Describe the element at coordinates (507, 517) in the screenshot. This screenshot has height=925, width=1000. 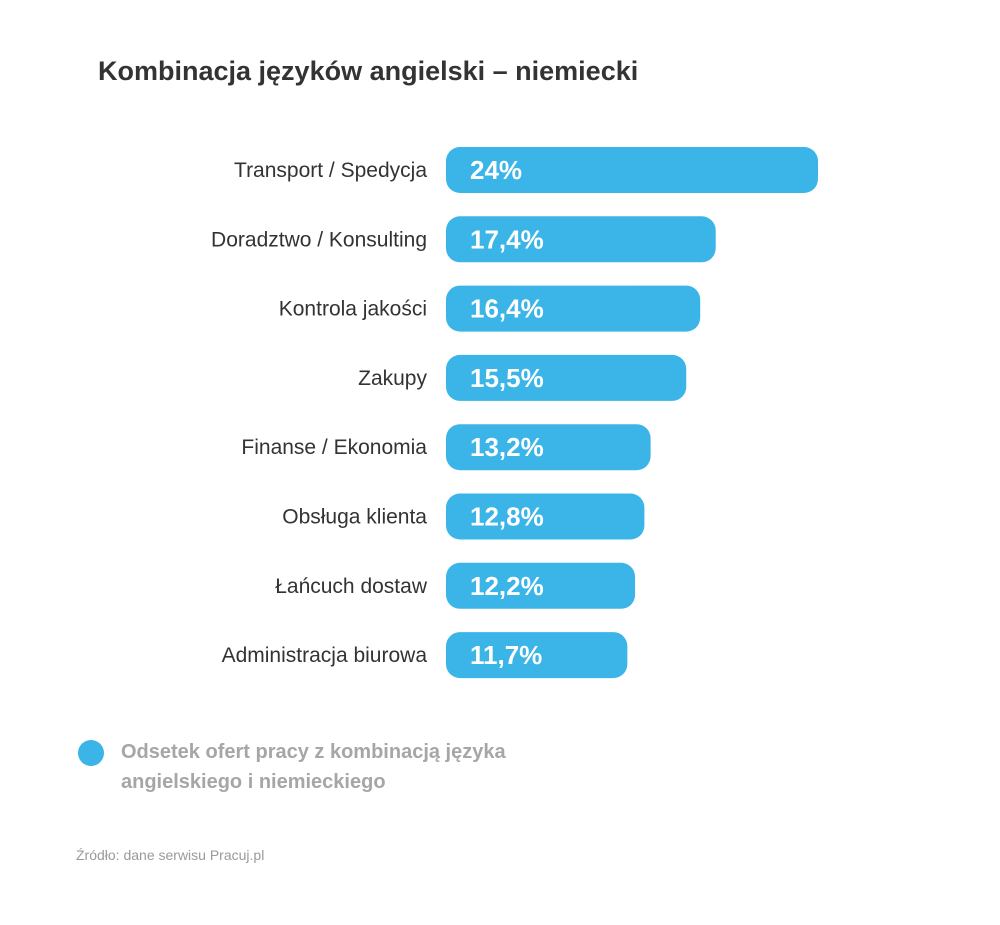
I see `data-label: 12,8%` at that location.